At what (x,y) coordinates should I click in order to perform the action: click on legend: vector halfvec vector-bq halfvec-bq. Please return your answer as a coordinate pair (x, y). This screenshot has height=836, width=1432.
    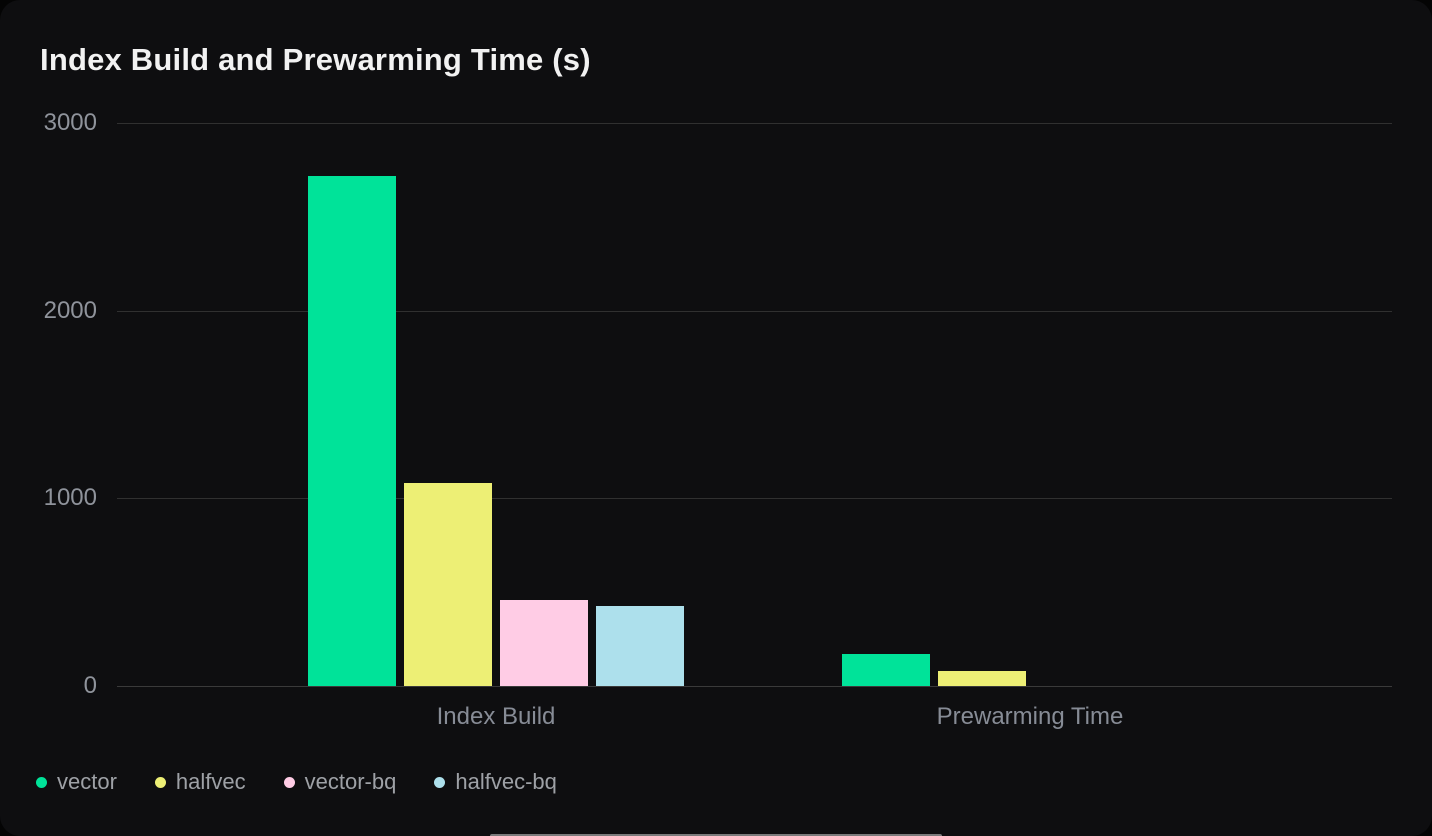
    Looking at the image, I should click on (296, 782).